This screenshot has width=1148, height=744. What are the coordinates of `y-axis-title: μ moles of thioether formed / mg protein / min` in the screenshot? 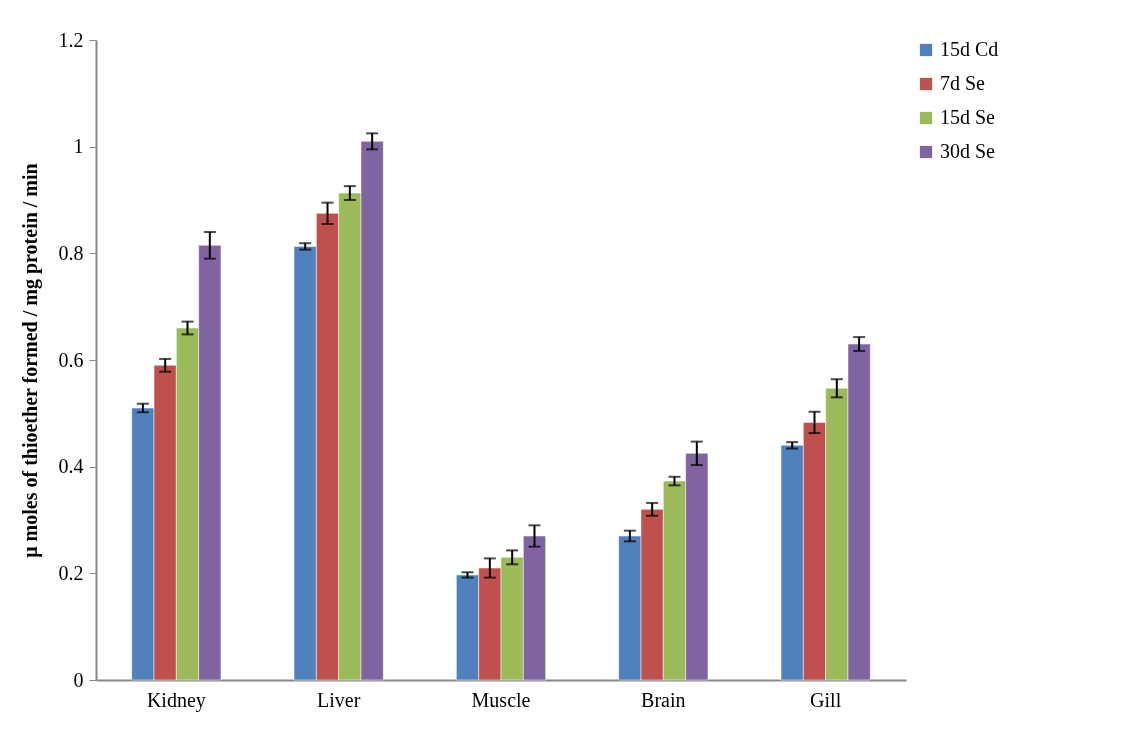 It's located at (30, 360).